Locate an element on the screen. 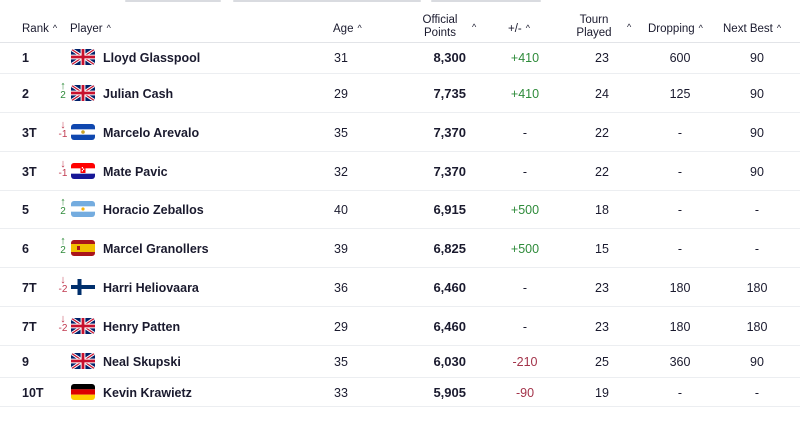 Image resolution: width=800 pixels, height=425 pixels. official-points-value: 5,905 is located at coordinates (449, 392).